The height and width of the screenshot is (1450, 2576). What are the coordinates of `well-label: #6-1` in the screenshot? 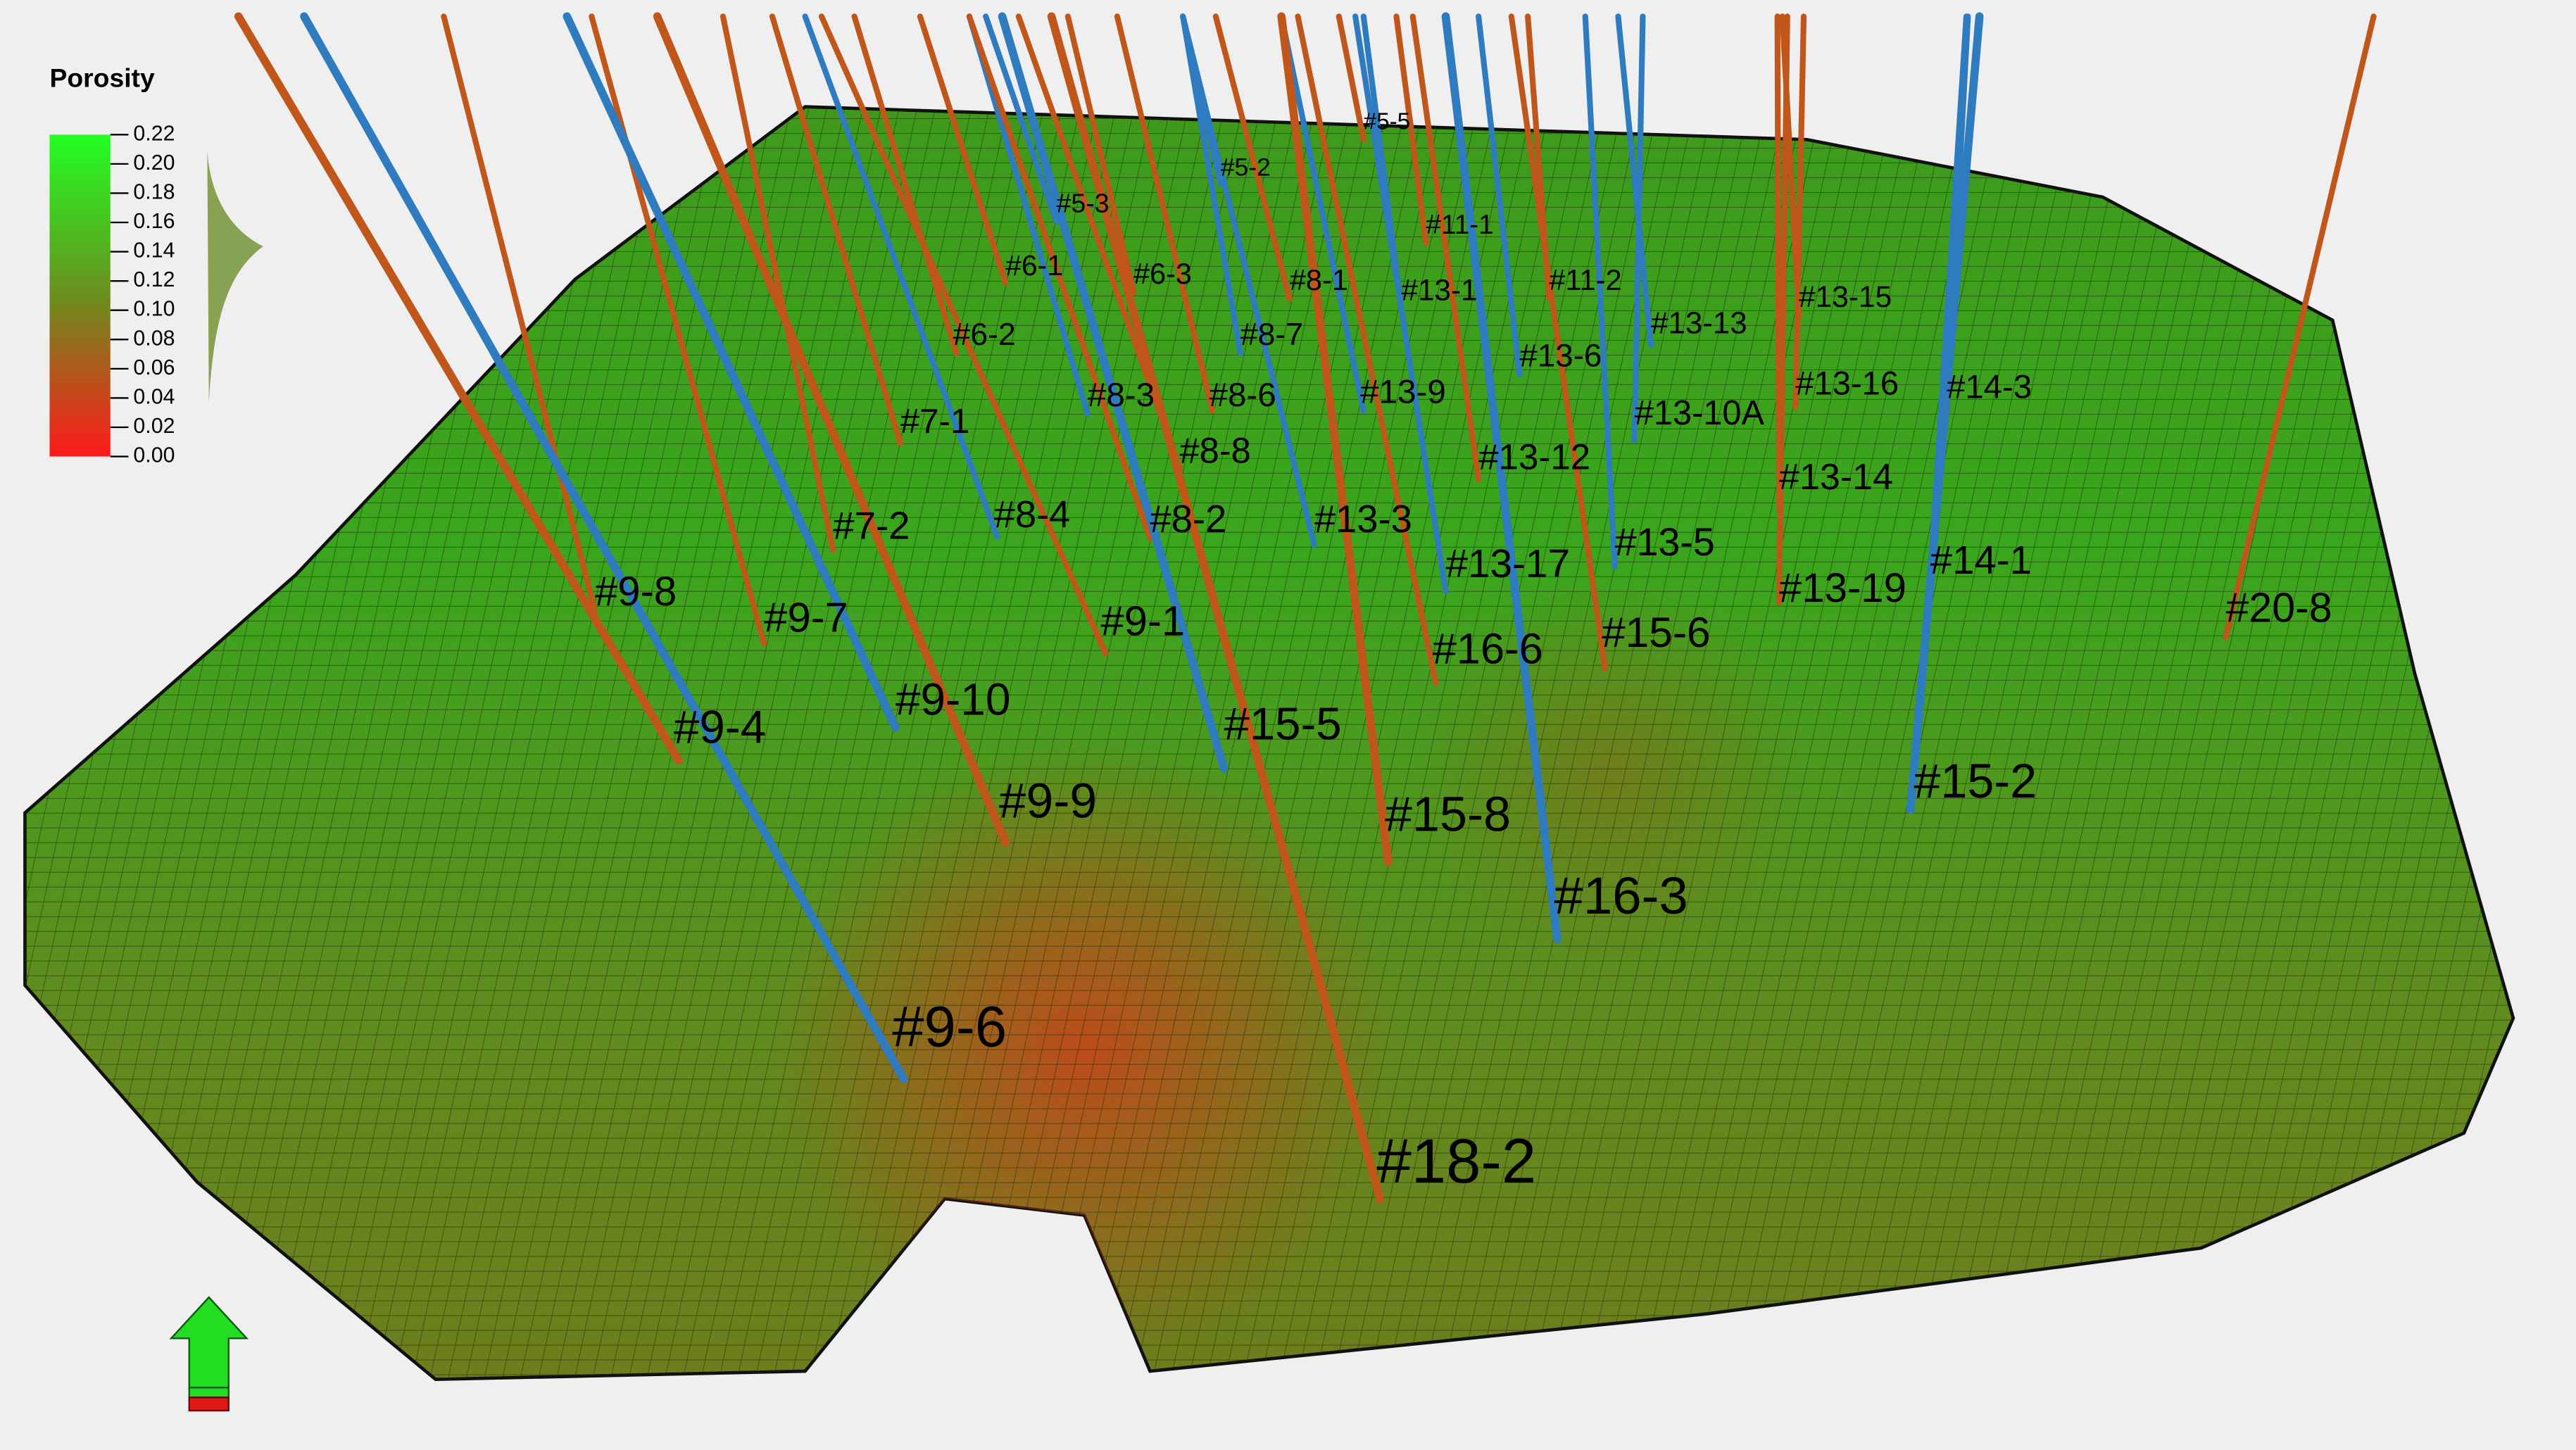 It's located at (1034, 265).